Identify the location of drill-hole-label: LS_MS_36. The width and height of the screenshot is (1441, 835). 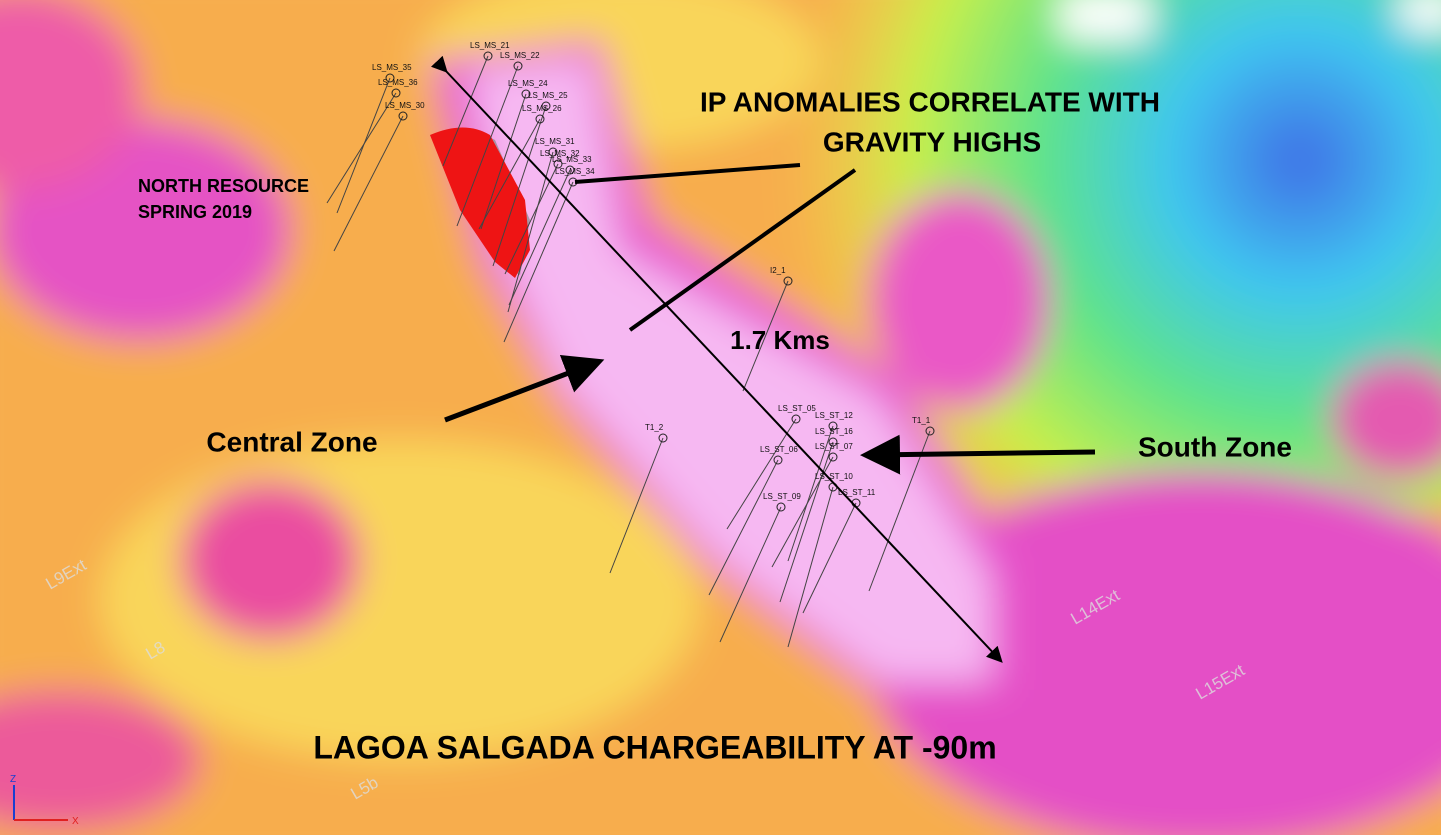
(398, 82).